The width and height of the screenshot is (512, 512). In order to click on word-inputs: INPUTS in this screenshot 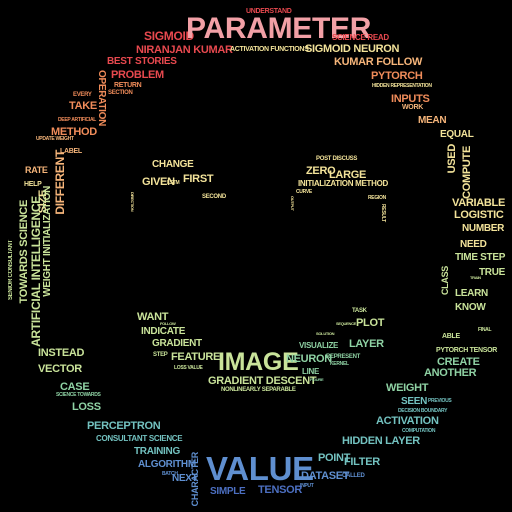, I will do `click(410, 99)`.